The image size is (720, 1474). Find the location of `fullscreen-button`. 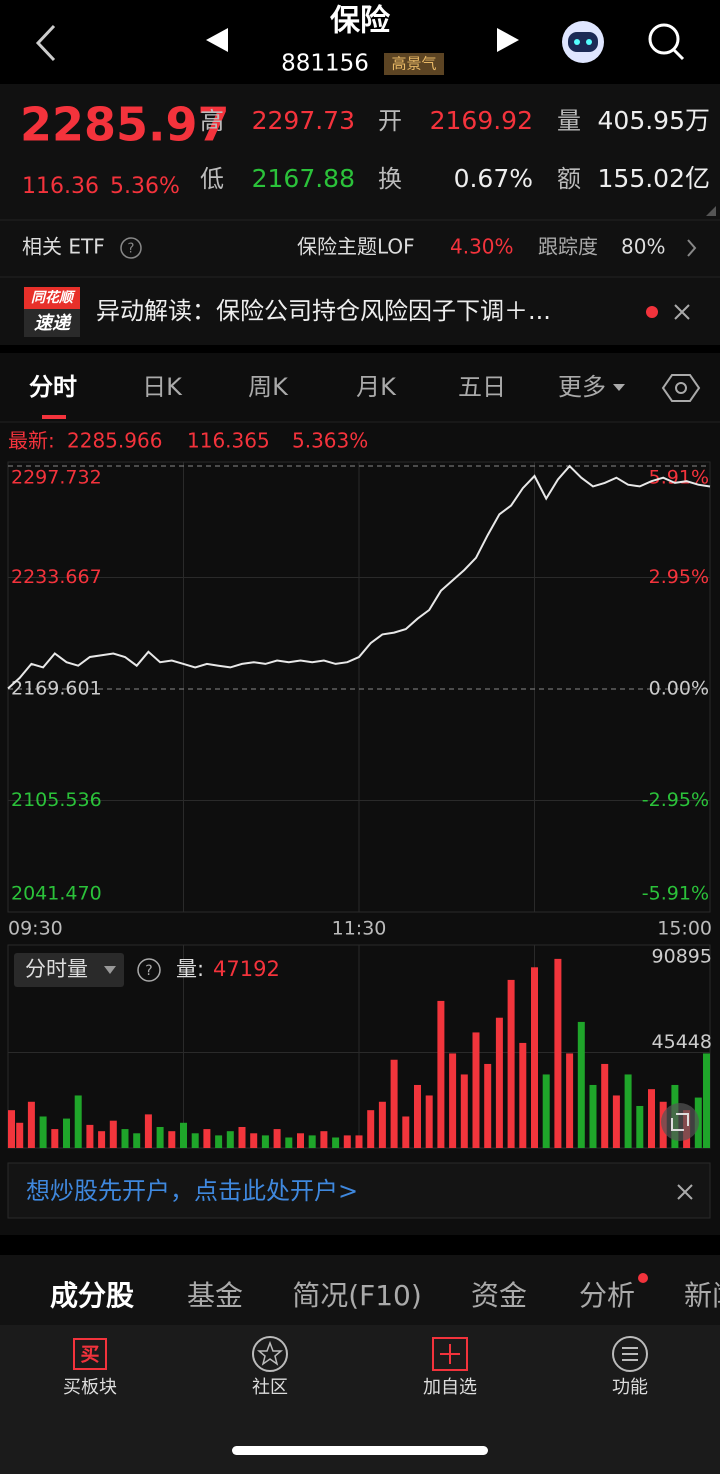

fullscreen-button is located at coordinates (680, 1122).